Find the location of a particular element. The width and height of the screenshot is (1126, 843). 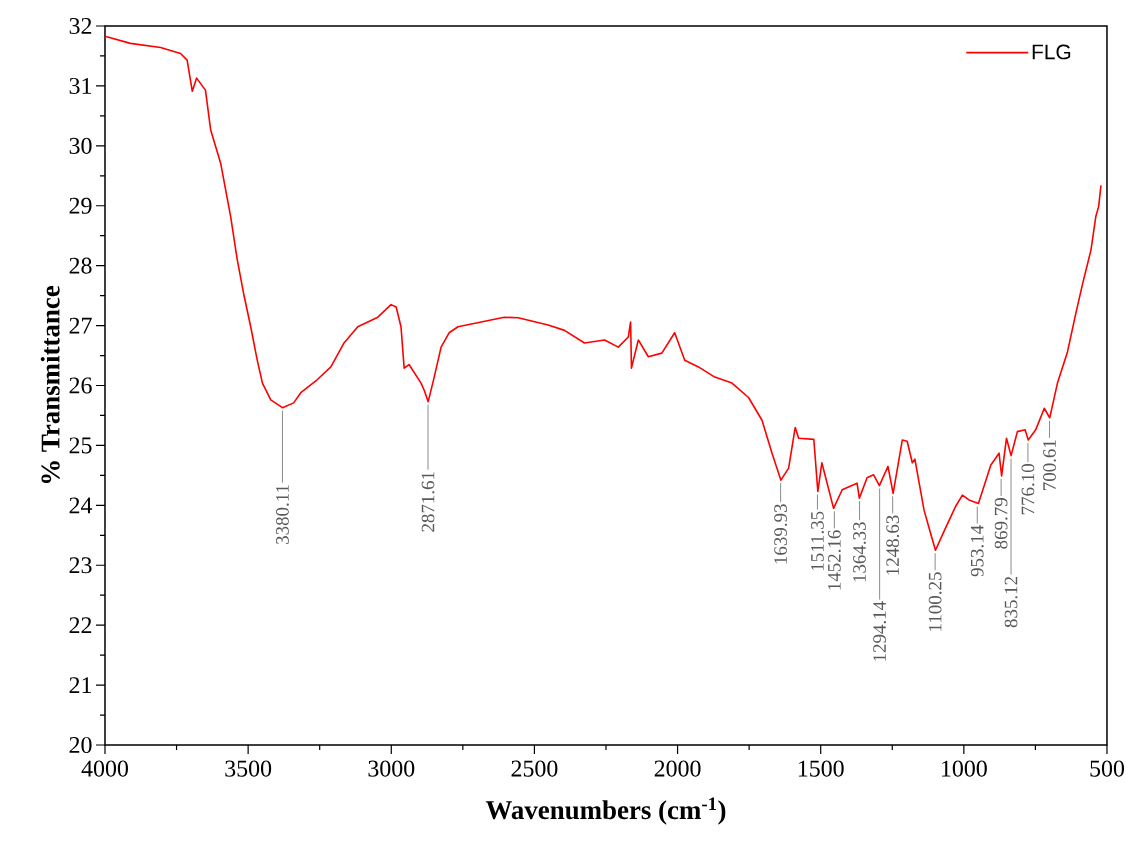

x-tick-label: 3500 is located at coordinates (248, 768).